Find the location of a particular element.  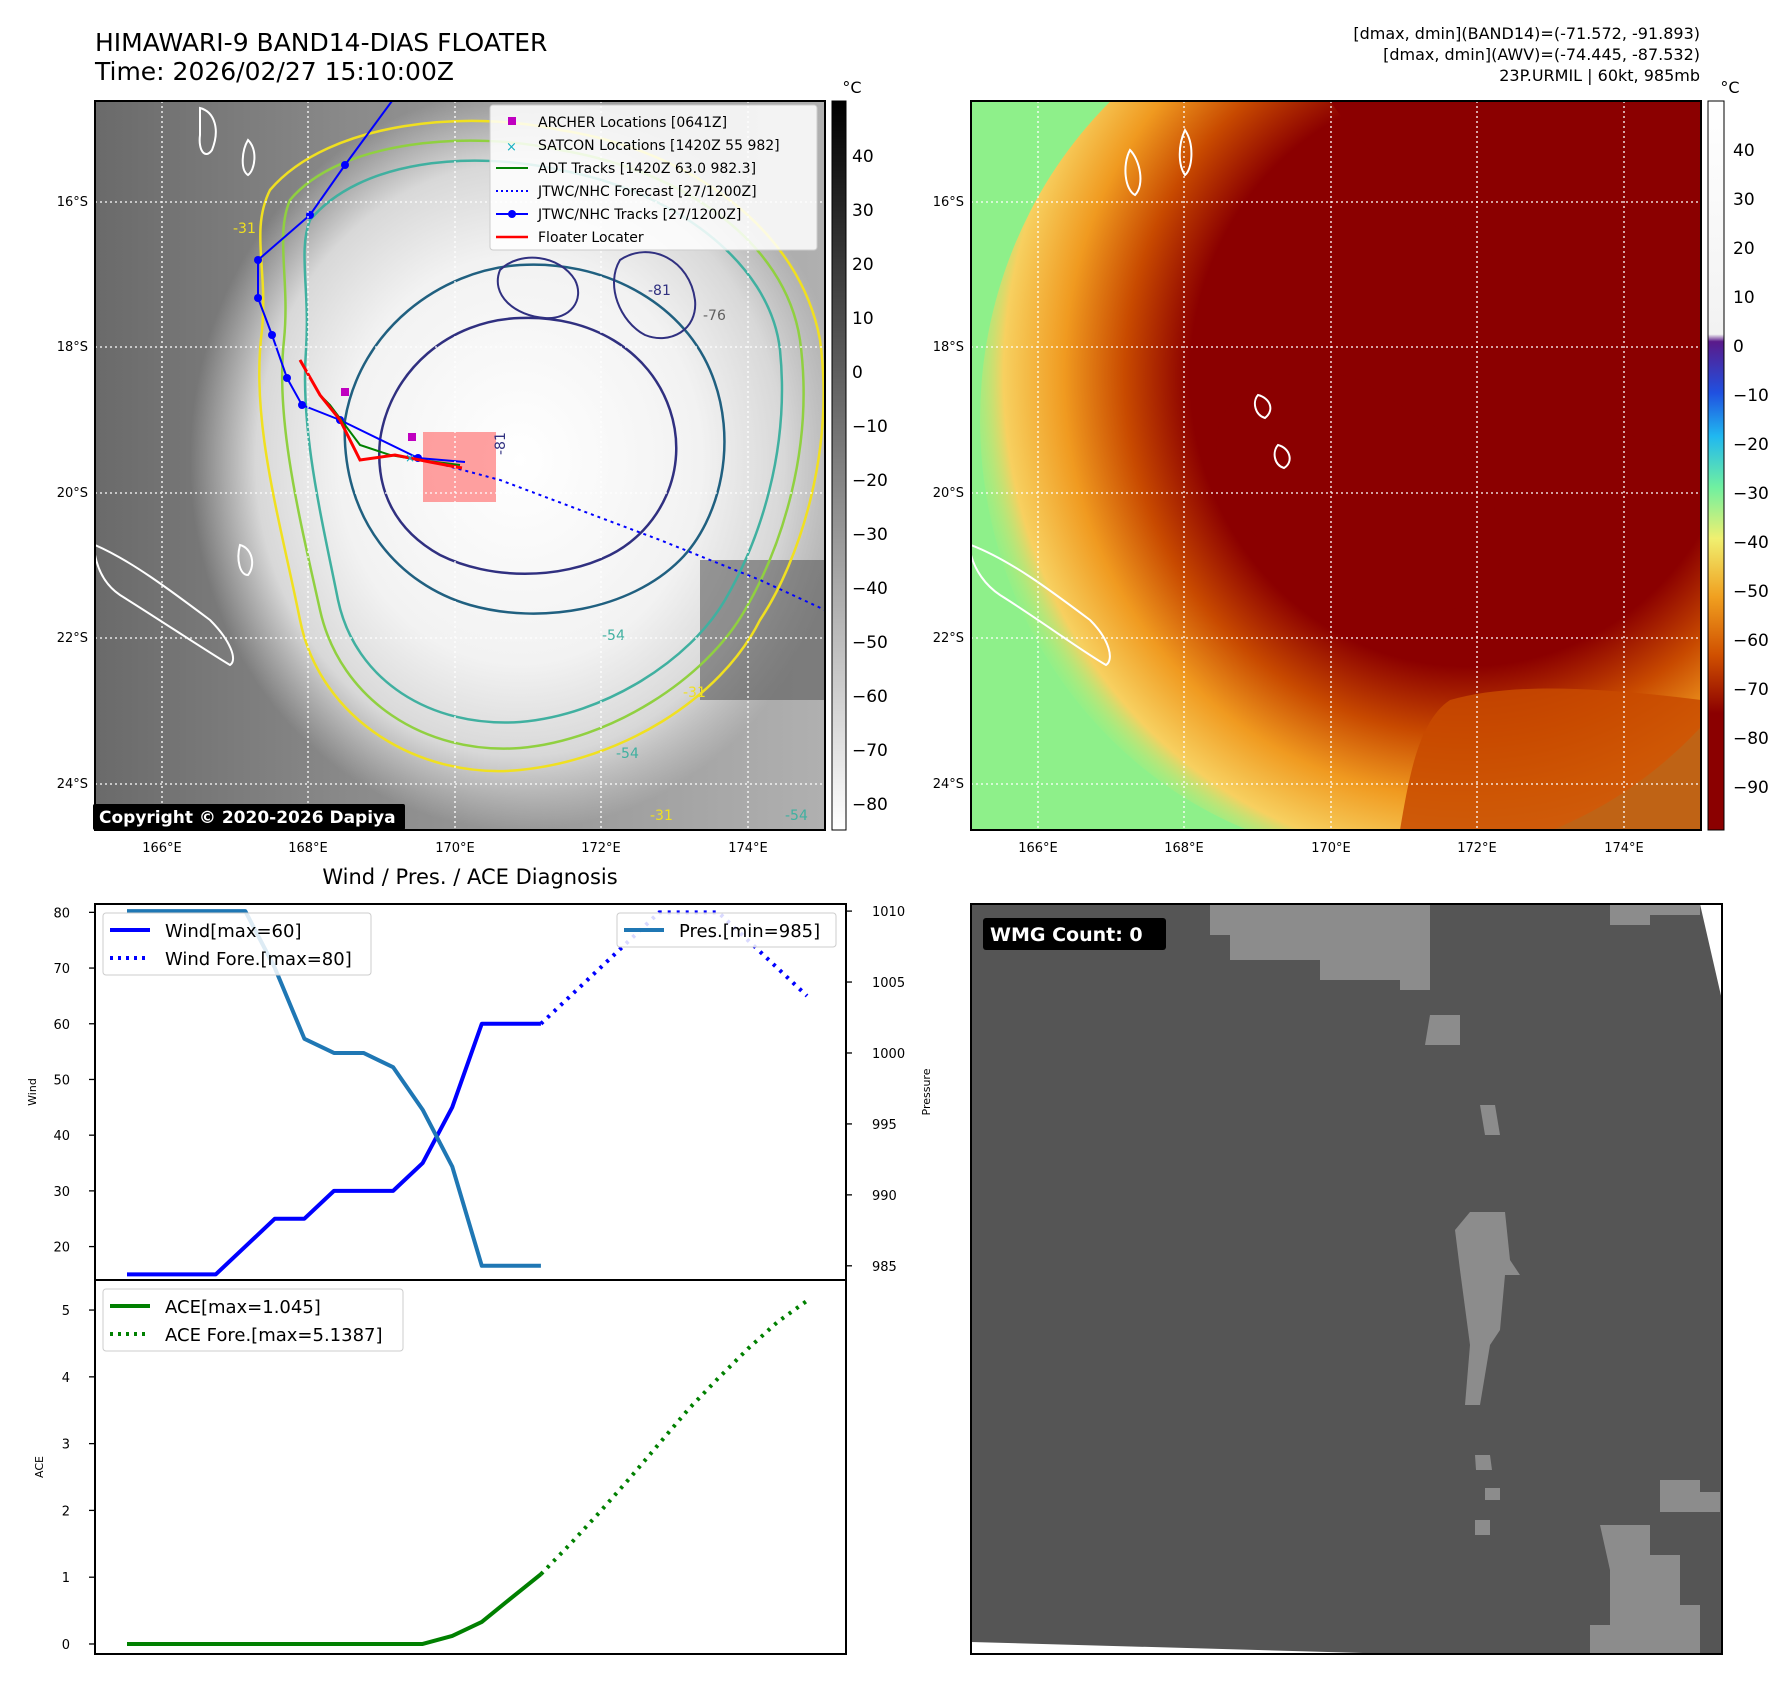

ace-tick-label: 4 is located at coordinates (66, 1378).